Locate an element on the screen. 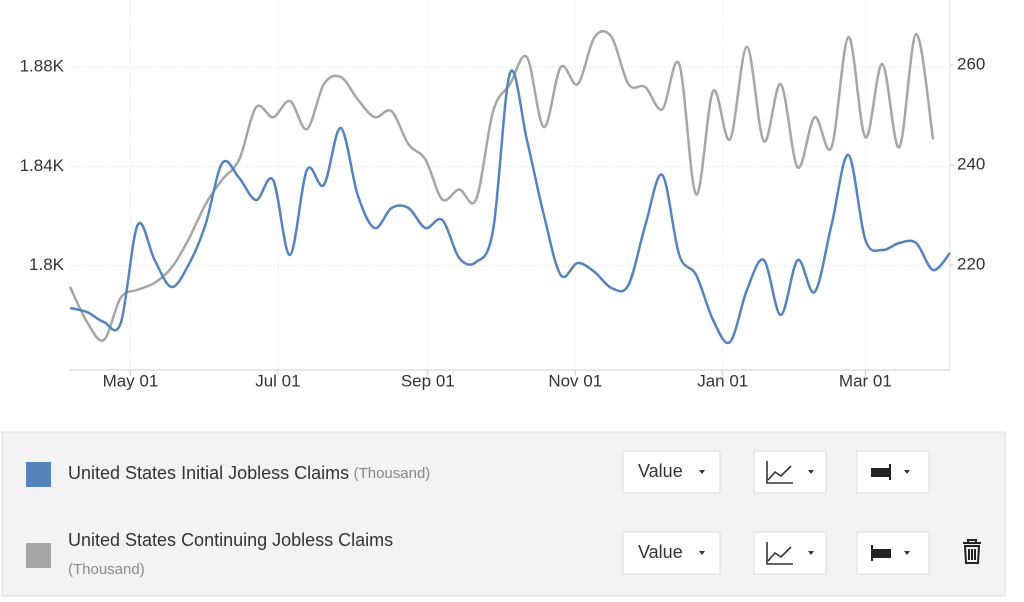 Image resolution: width=1024 pixels, height=602 pixels. x-tick-label: Mar 01 is located at coordinates (865, 380).